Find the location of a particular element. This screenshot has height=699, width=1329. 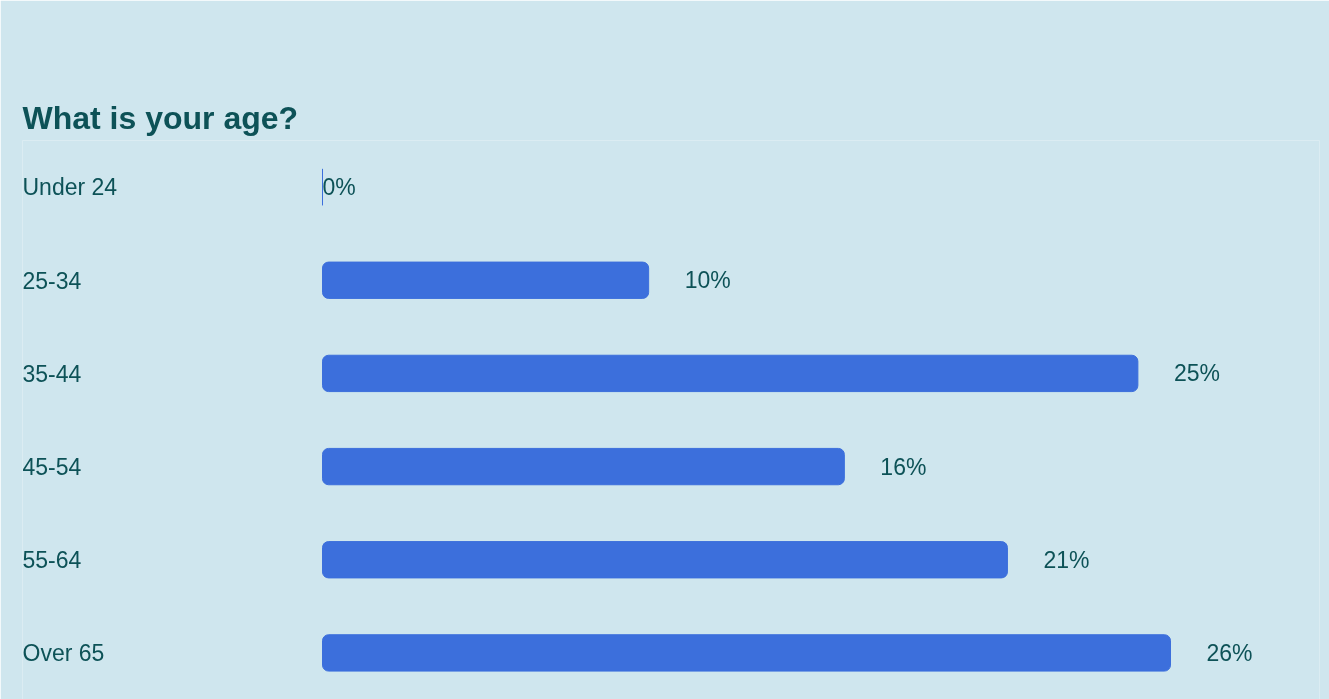

data-label: 21% is located at coordinates (1066, 559).